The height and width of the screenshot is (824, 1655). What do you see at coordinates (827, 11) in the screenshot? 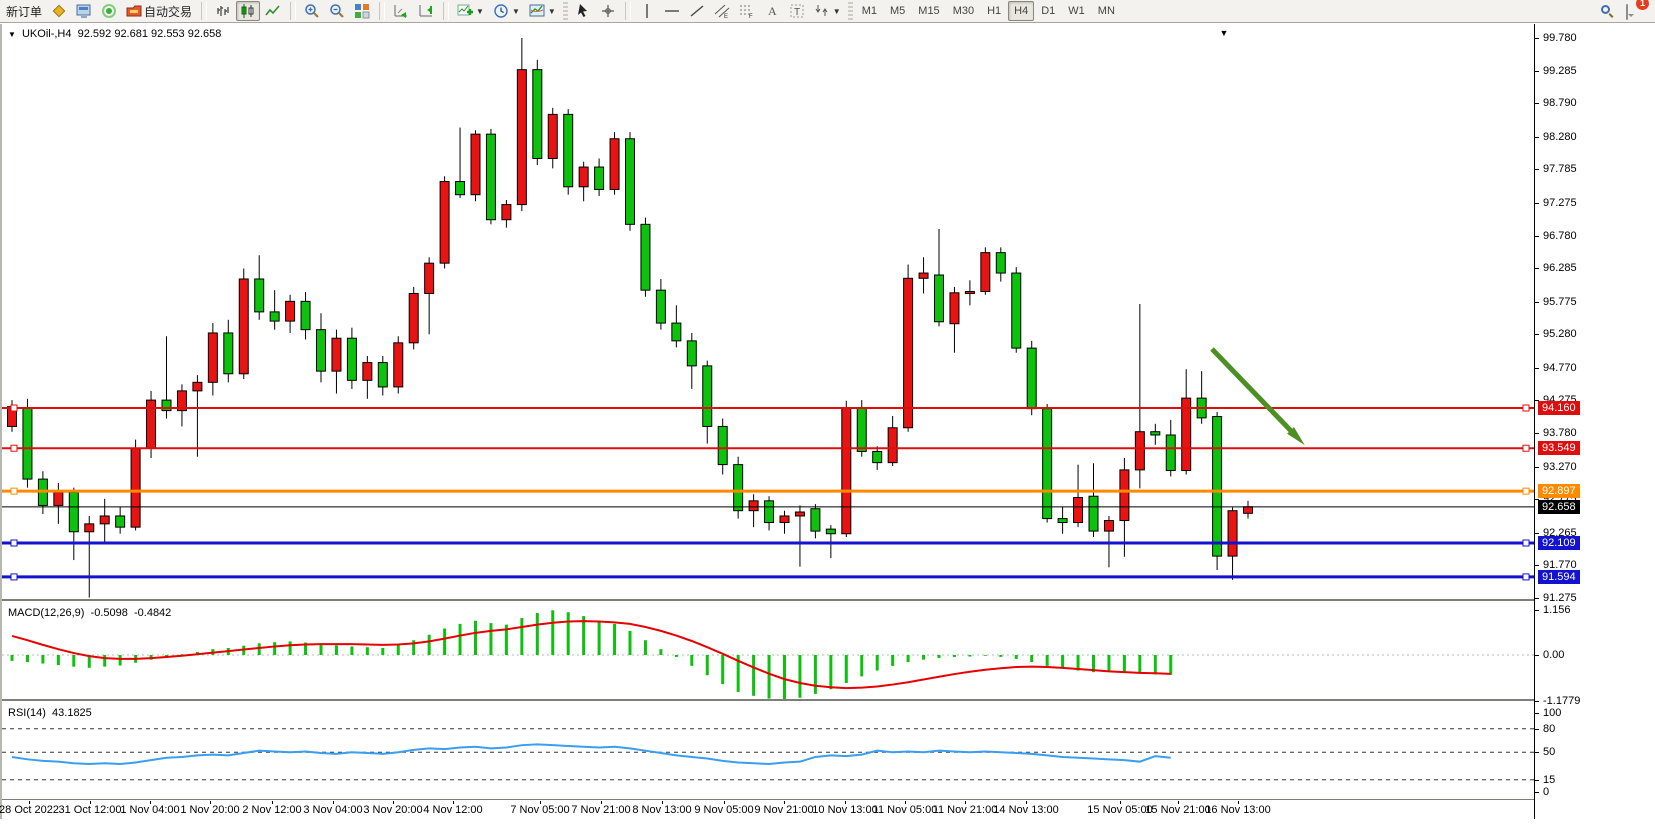
I see `arrows-tool-button: ▼` at bounding box center [827, 11].